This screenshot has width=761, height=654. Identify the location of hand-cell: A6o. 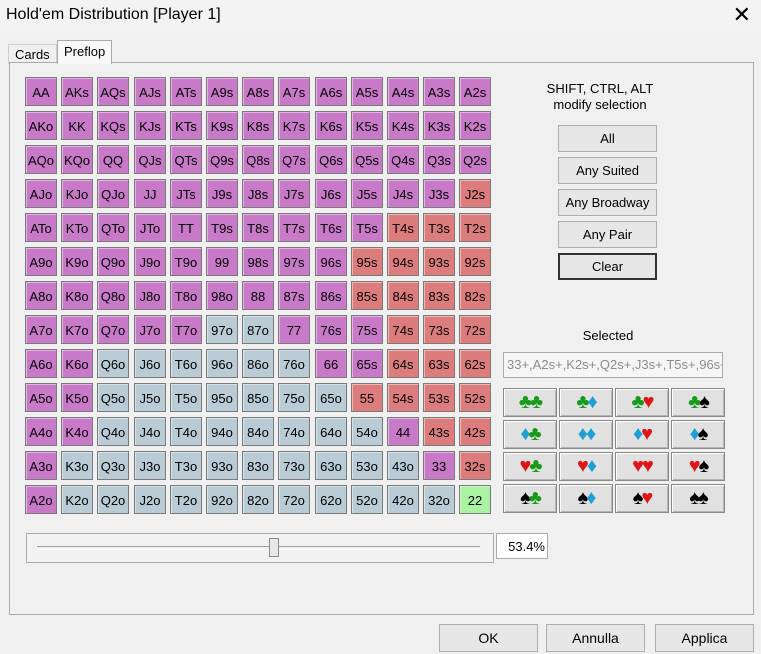
(41, 363).